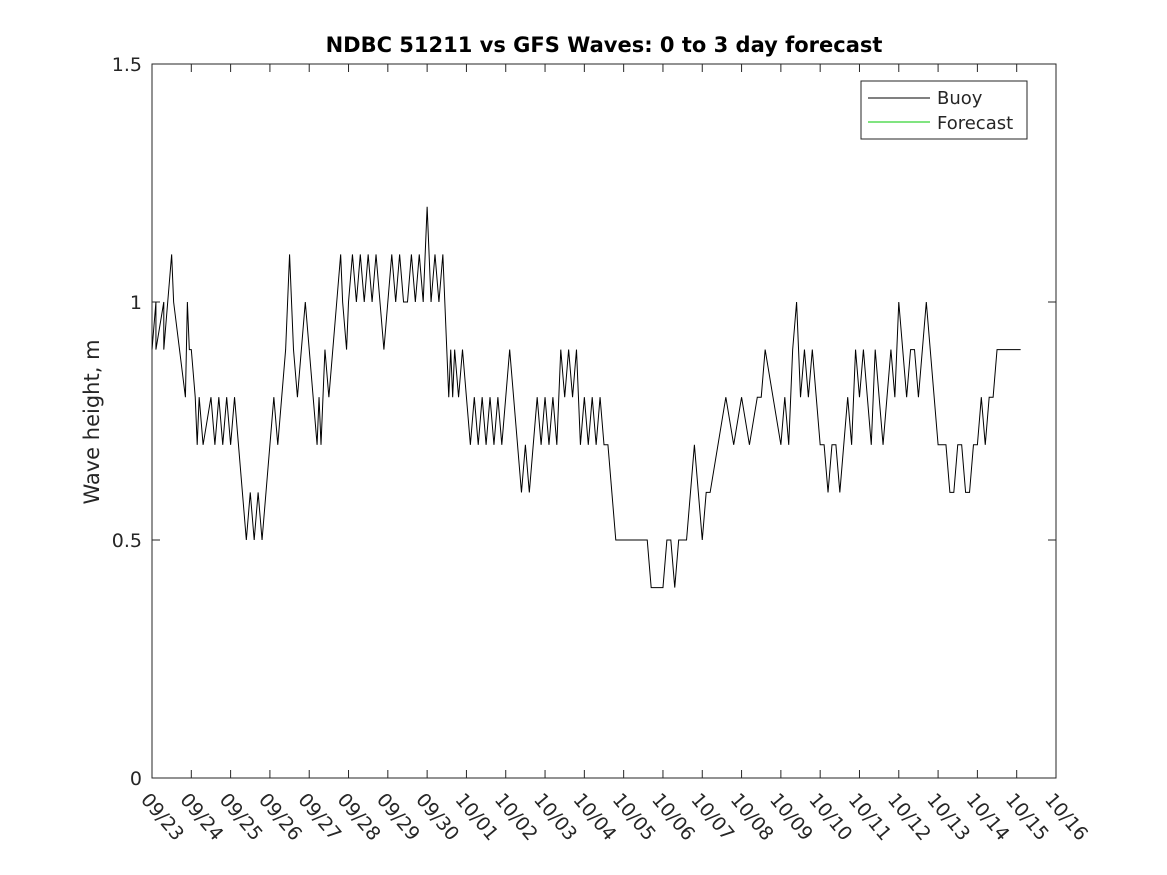 This screenshot has width=1167, height=875. Describe the element at coordinates (127, 65) in the screenshot. I see `y-tick-label: 1.5` at that location.